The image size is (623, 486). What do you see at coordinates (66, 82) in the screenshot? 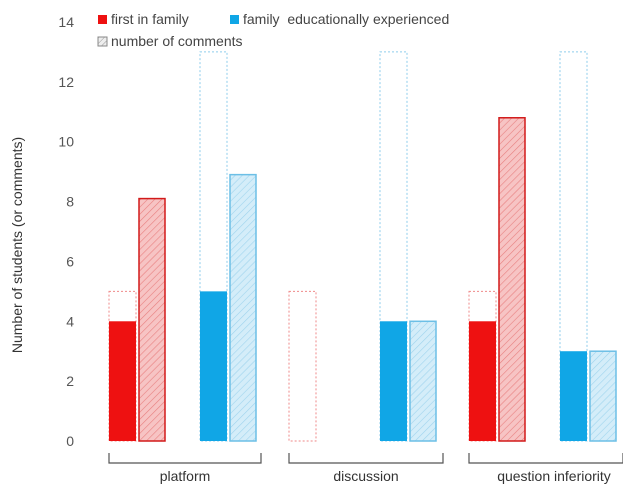
I see `y-tick-label: 12` at bounding box center [66, 82].